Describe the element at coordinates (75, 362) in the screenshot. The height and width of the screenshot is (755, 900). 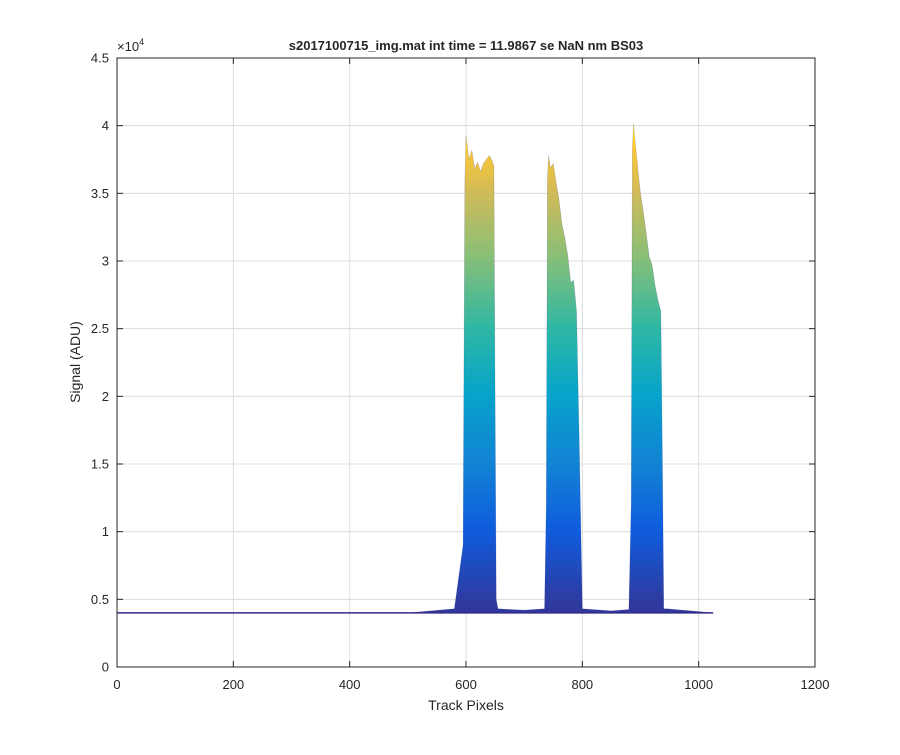
I see `y-axis-label: Signal (ADU)` at that location.